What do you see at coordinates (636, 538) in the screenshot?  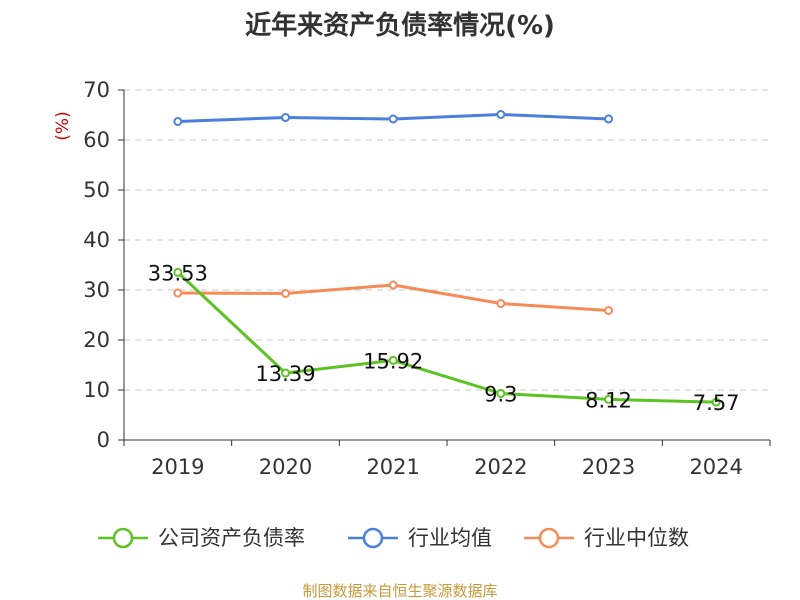 I see `legend-label: 行业中位数` at bounding box center [636, 538].